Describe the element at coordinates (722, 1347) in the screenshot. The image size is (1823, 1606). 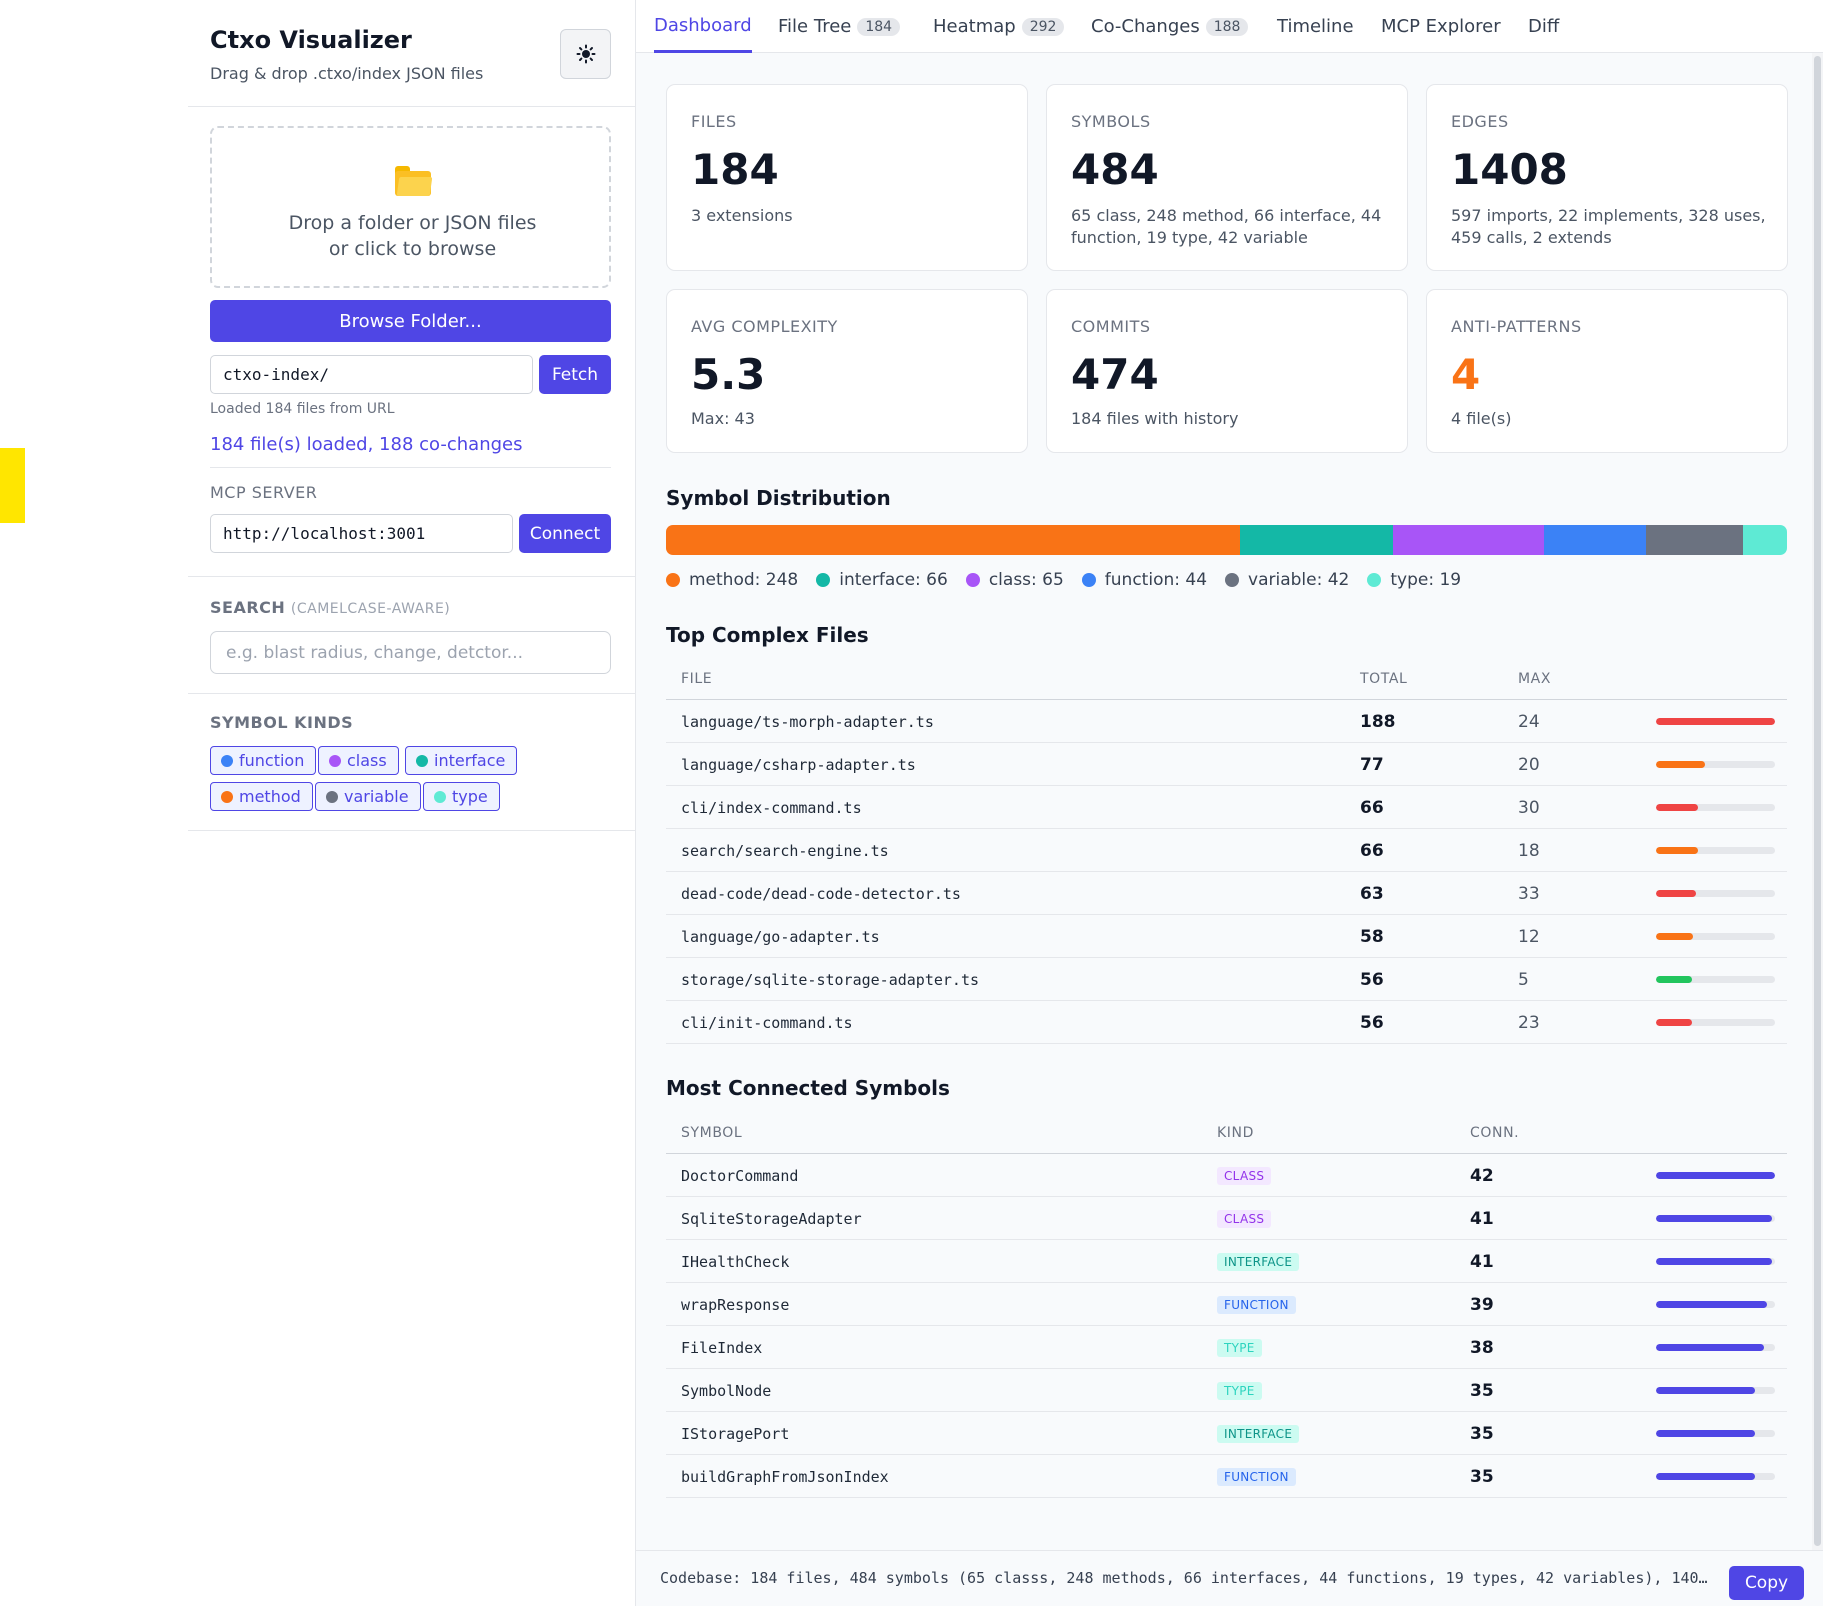
I see `symbol-name: FileIndex` at that location.